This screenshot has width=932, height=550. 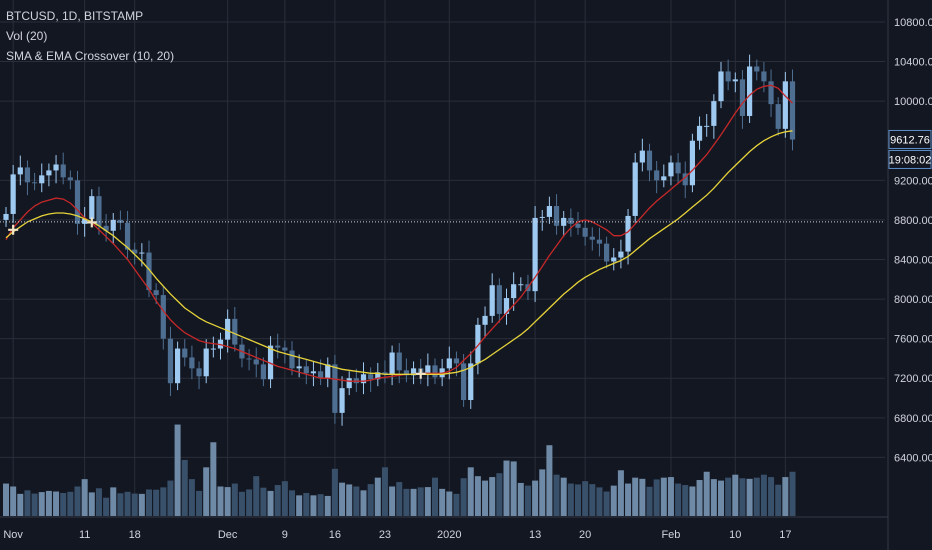 I want to click on crossover-marker, so click(x=420, y=373).